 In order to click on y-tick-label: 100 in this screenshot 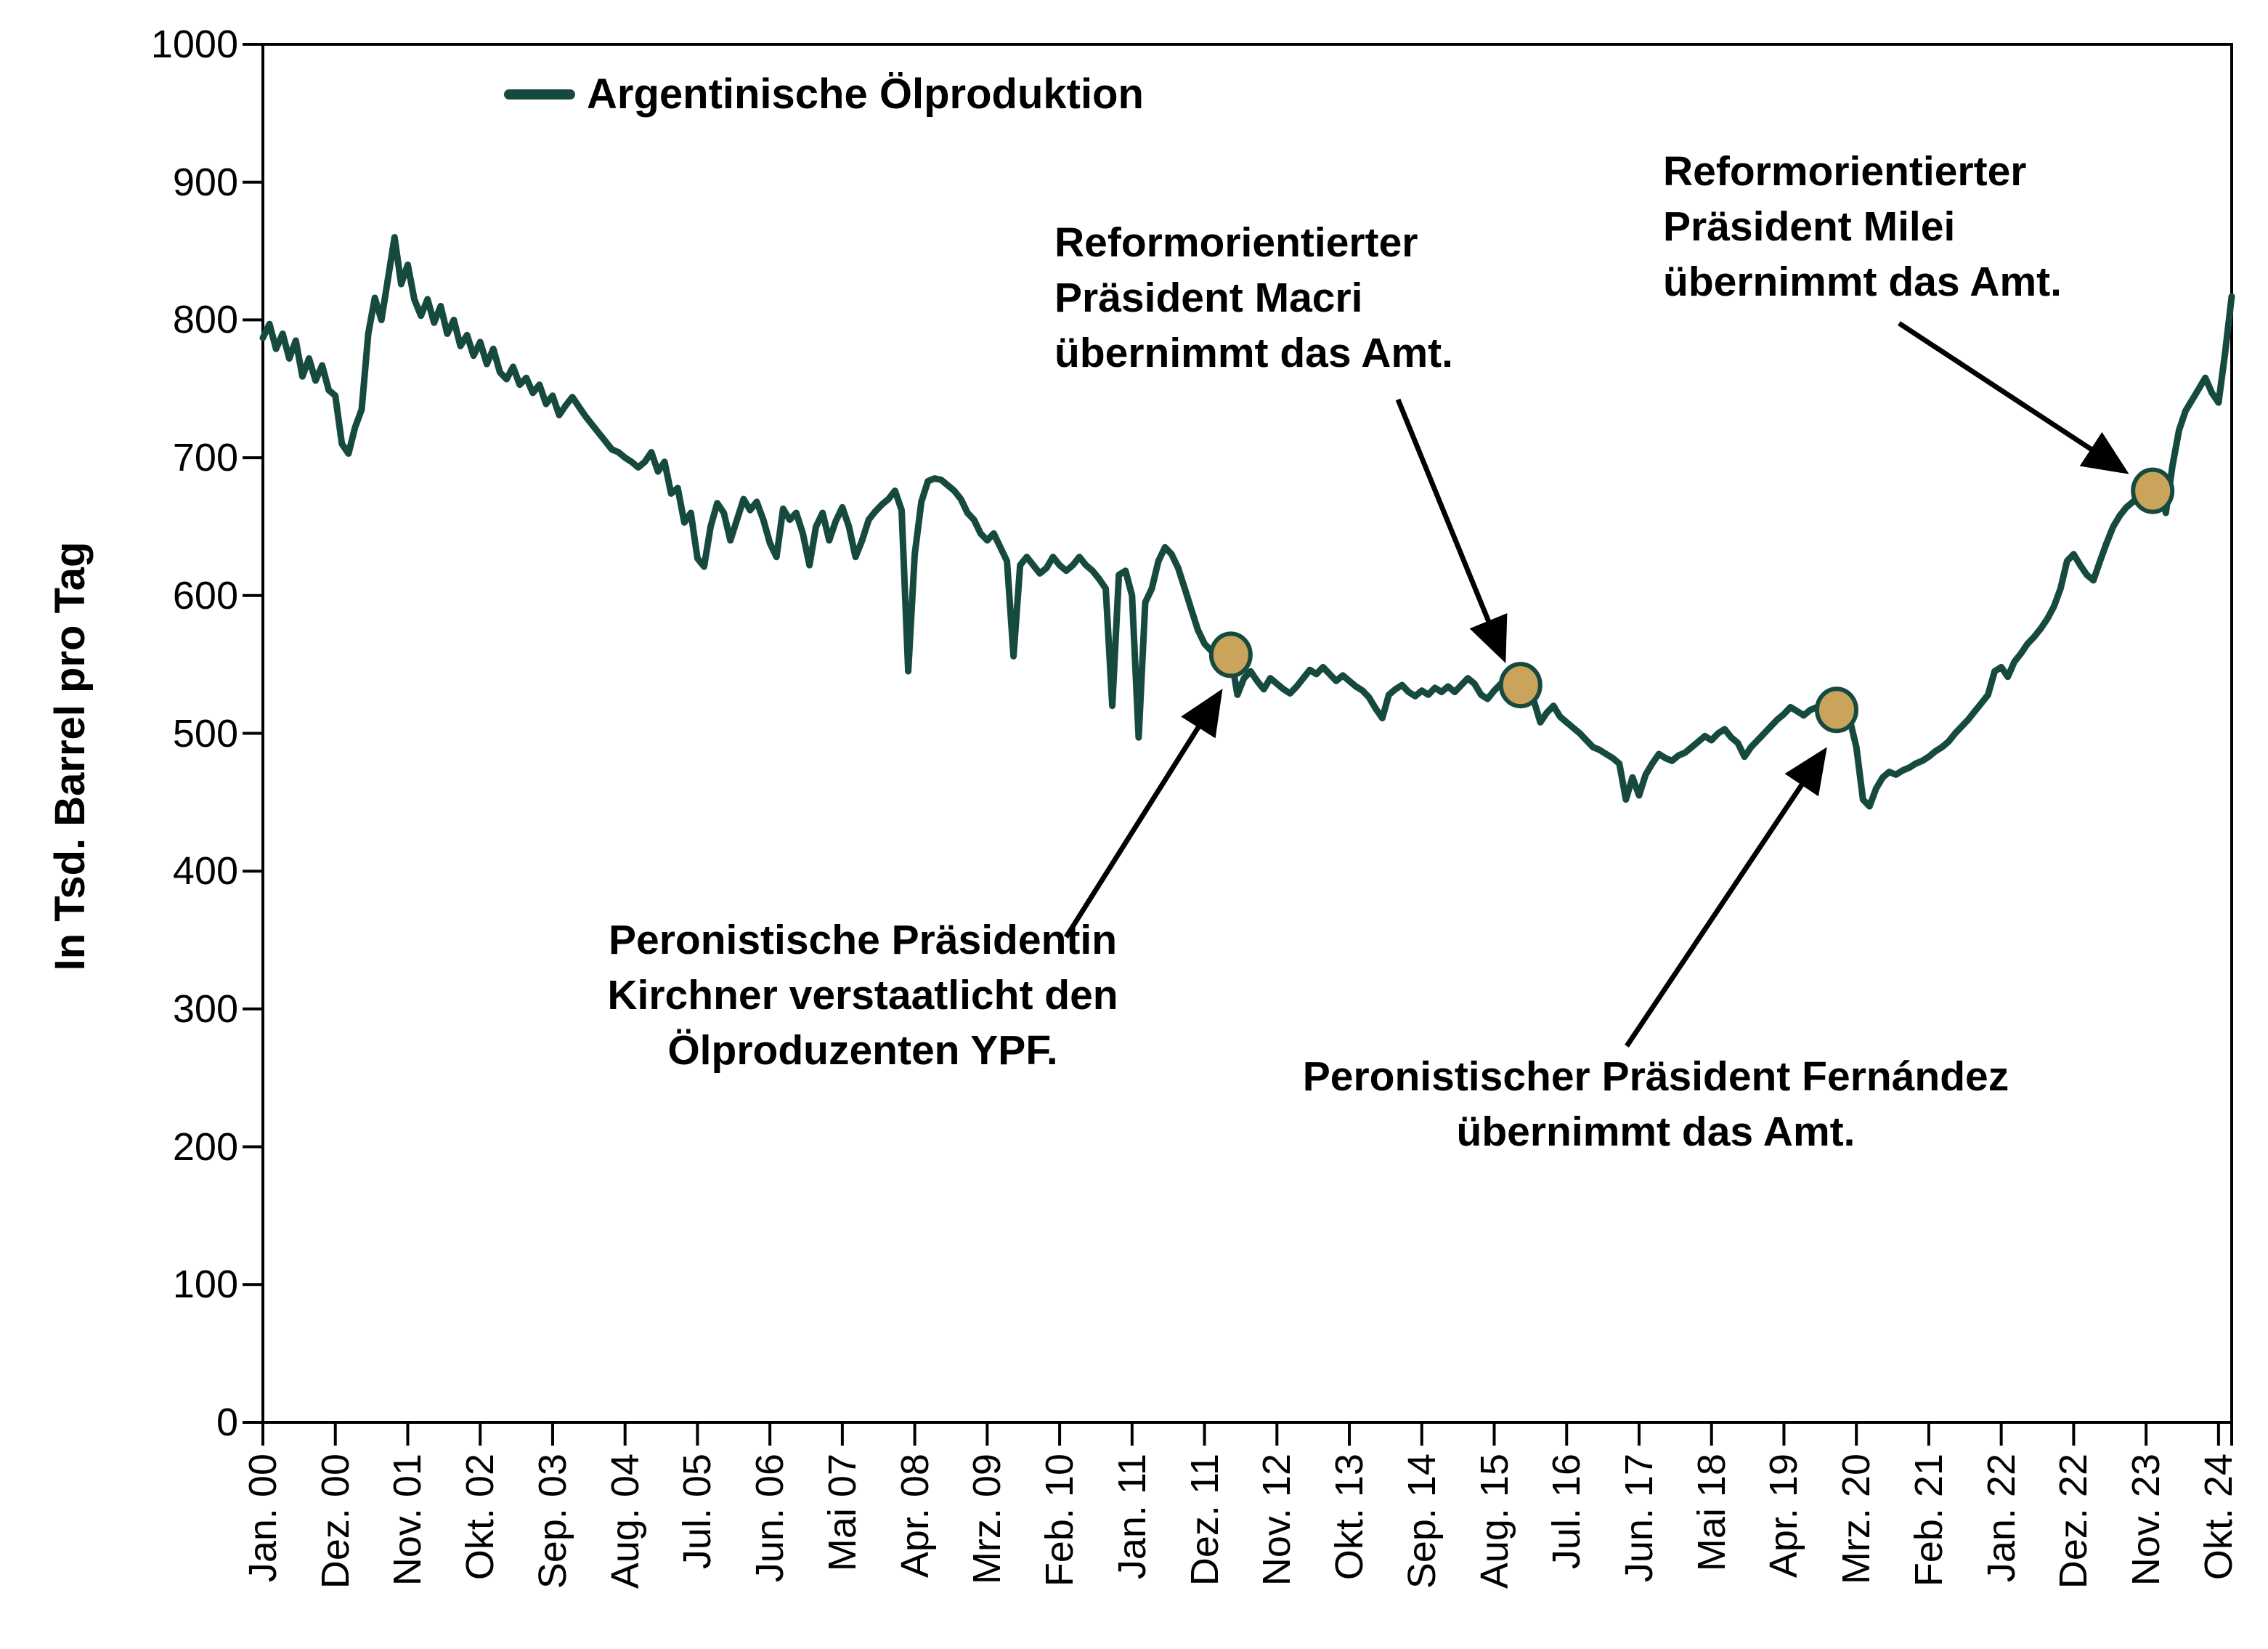, I will do `click(205, 1285)`.